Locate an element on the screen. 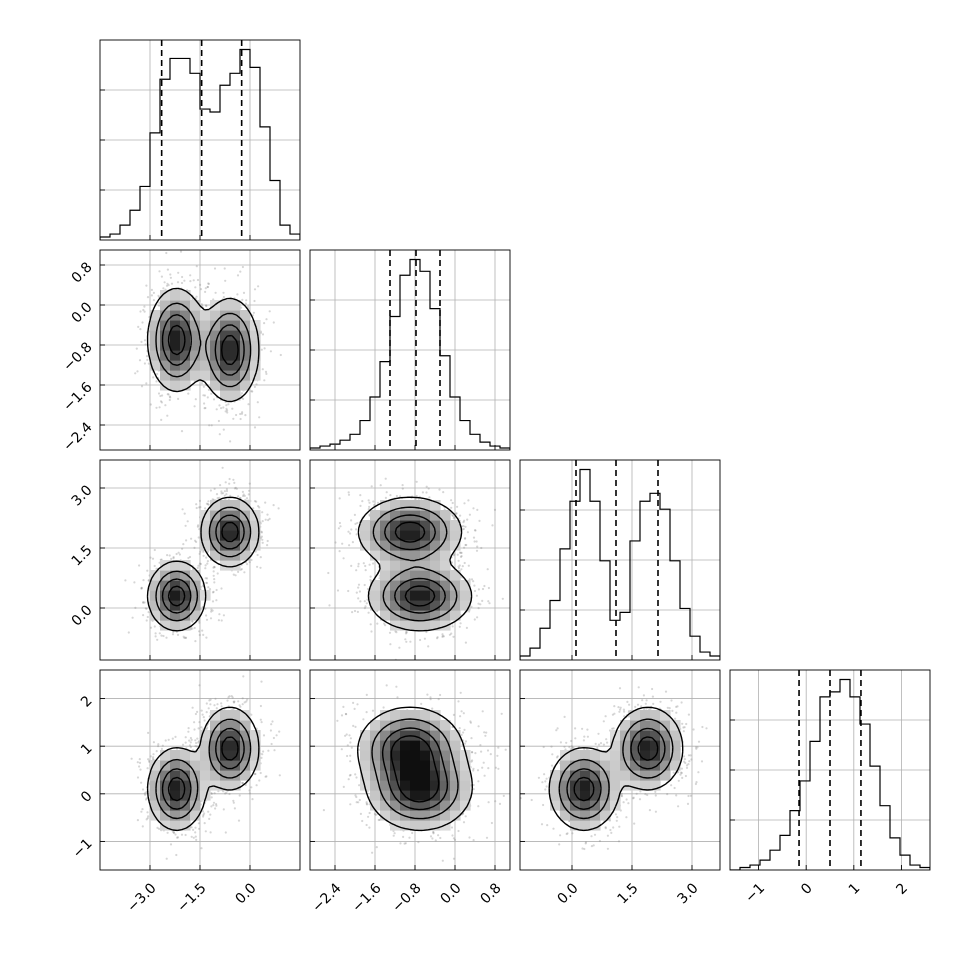  y-tick-label: 0.8 is located at coordinates (82, 272).